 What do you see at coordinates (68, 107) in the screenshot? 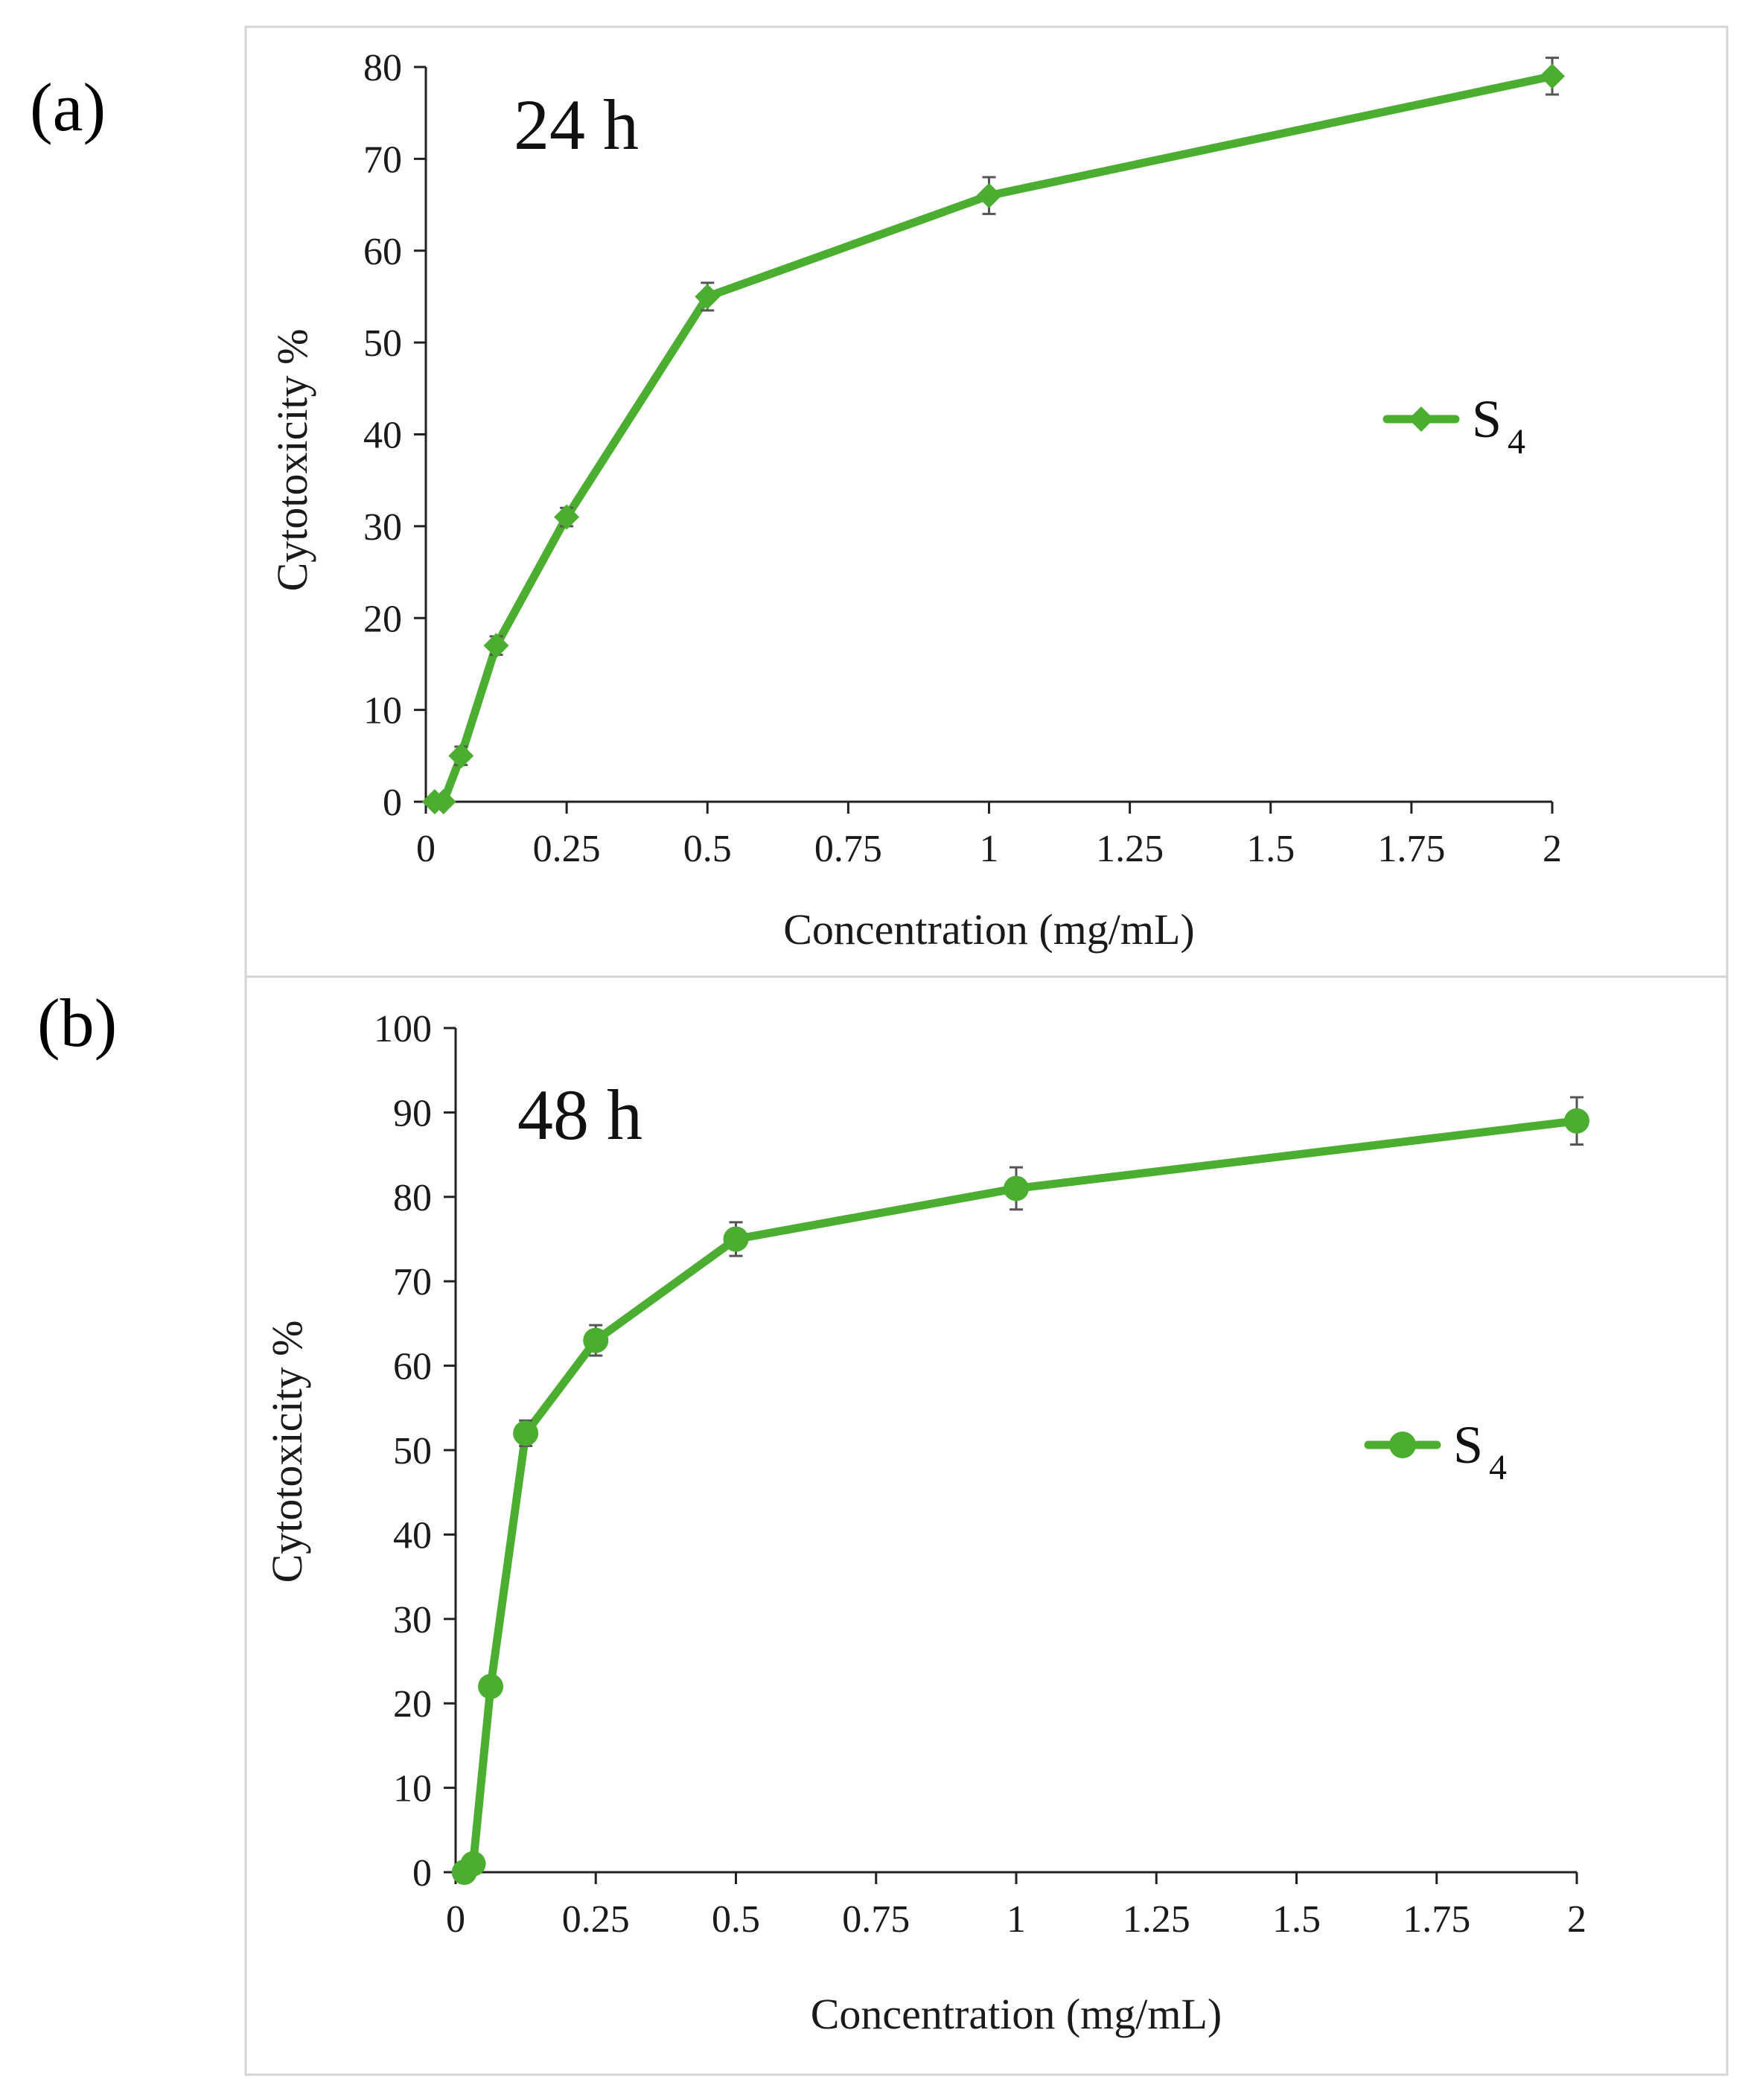
I see `panel-a-label: (a)` at bounding box center [68, 107].